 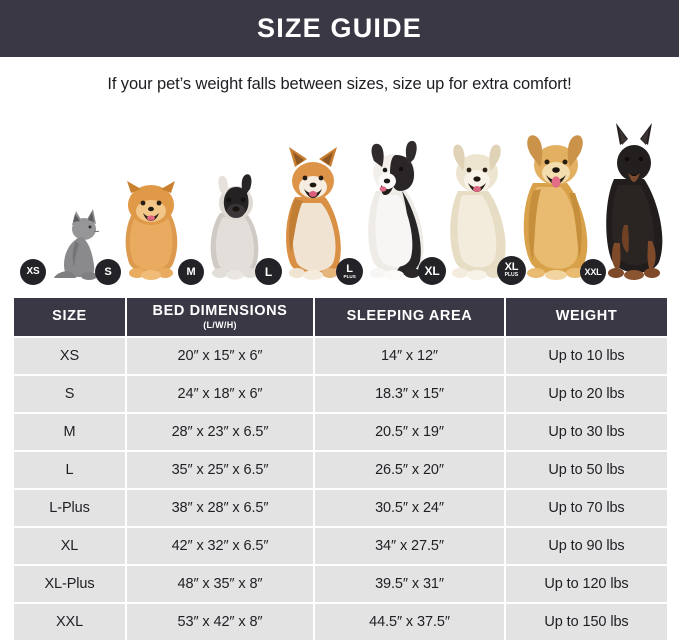 What do you see at coordinates (586, 470) in the screenshot?
I see `cell-weight: Up to 50 lbs` at bounding box center [586, 470].